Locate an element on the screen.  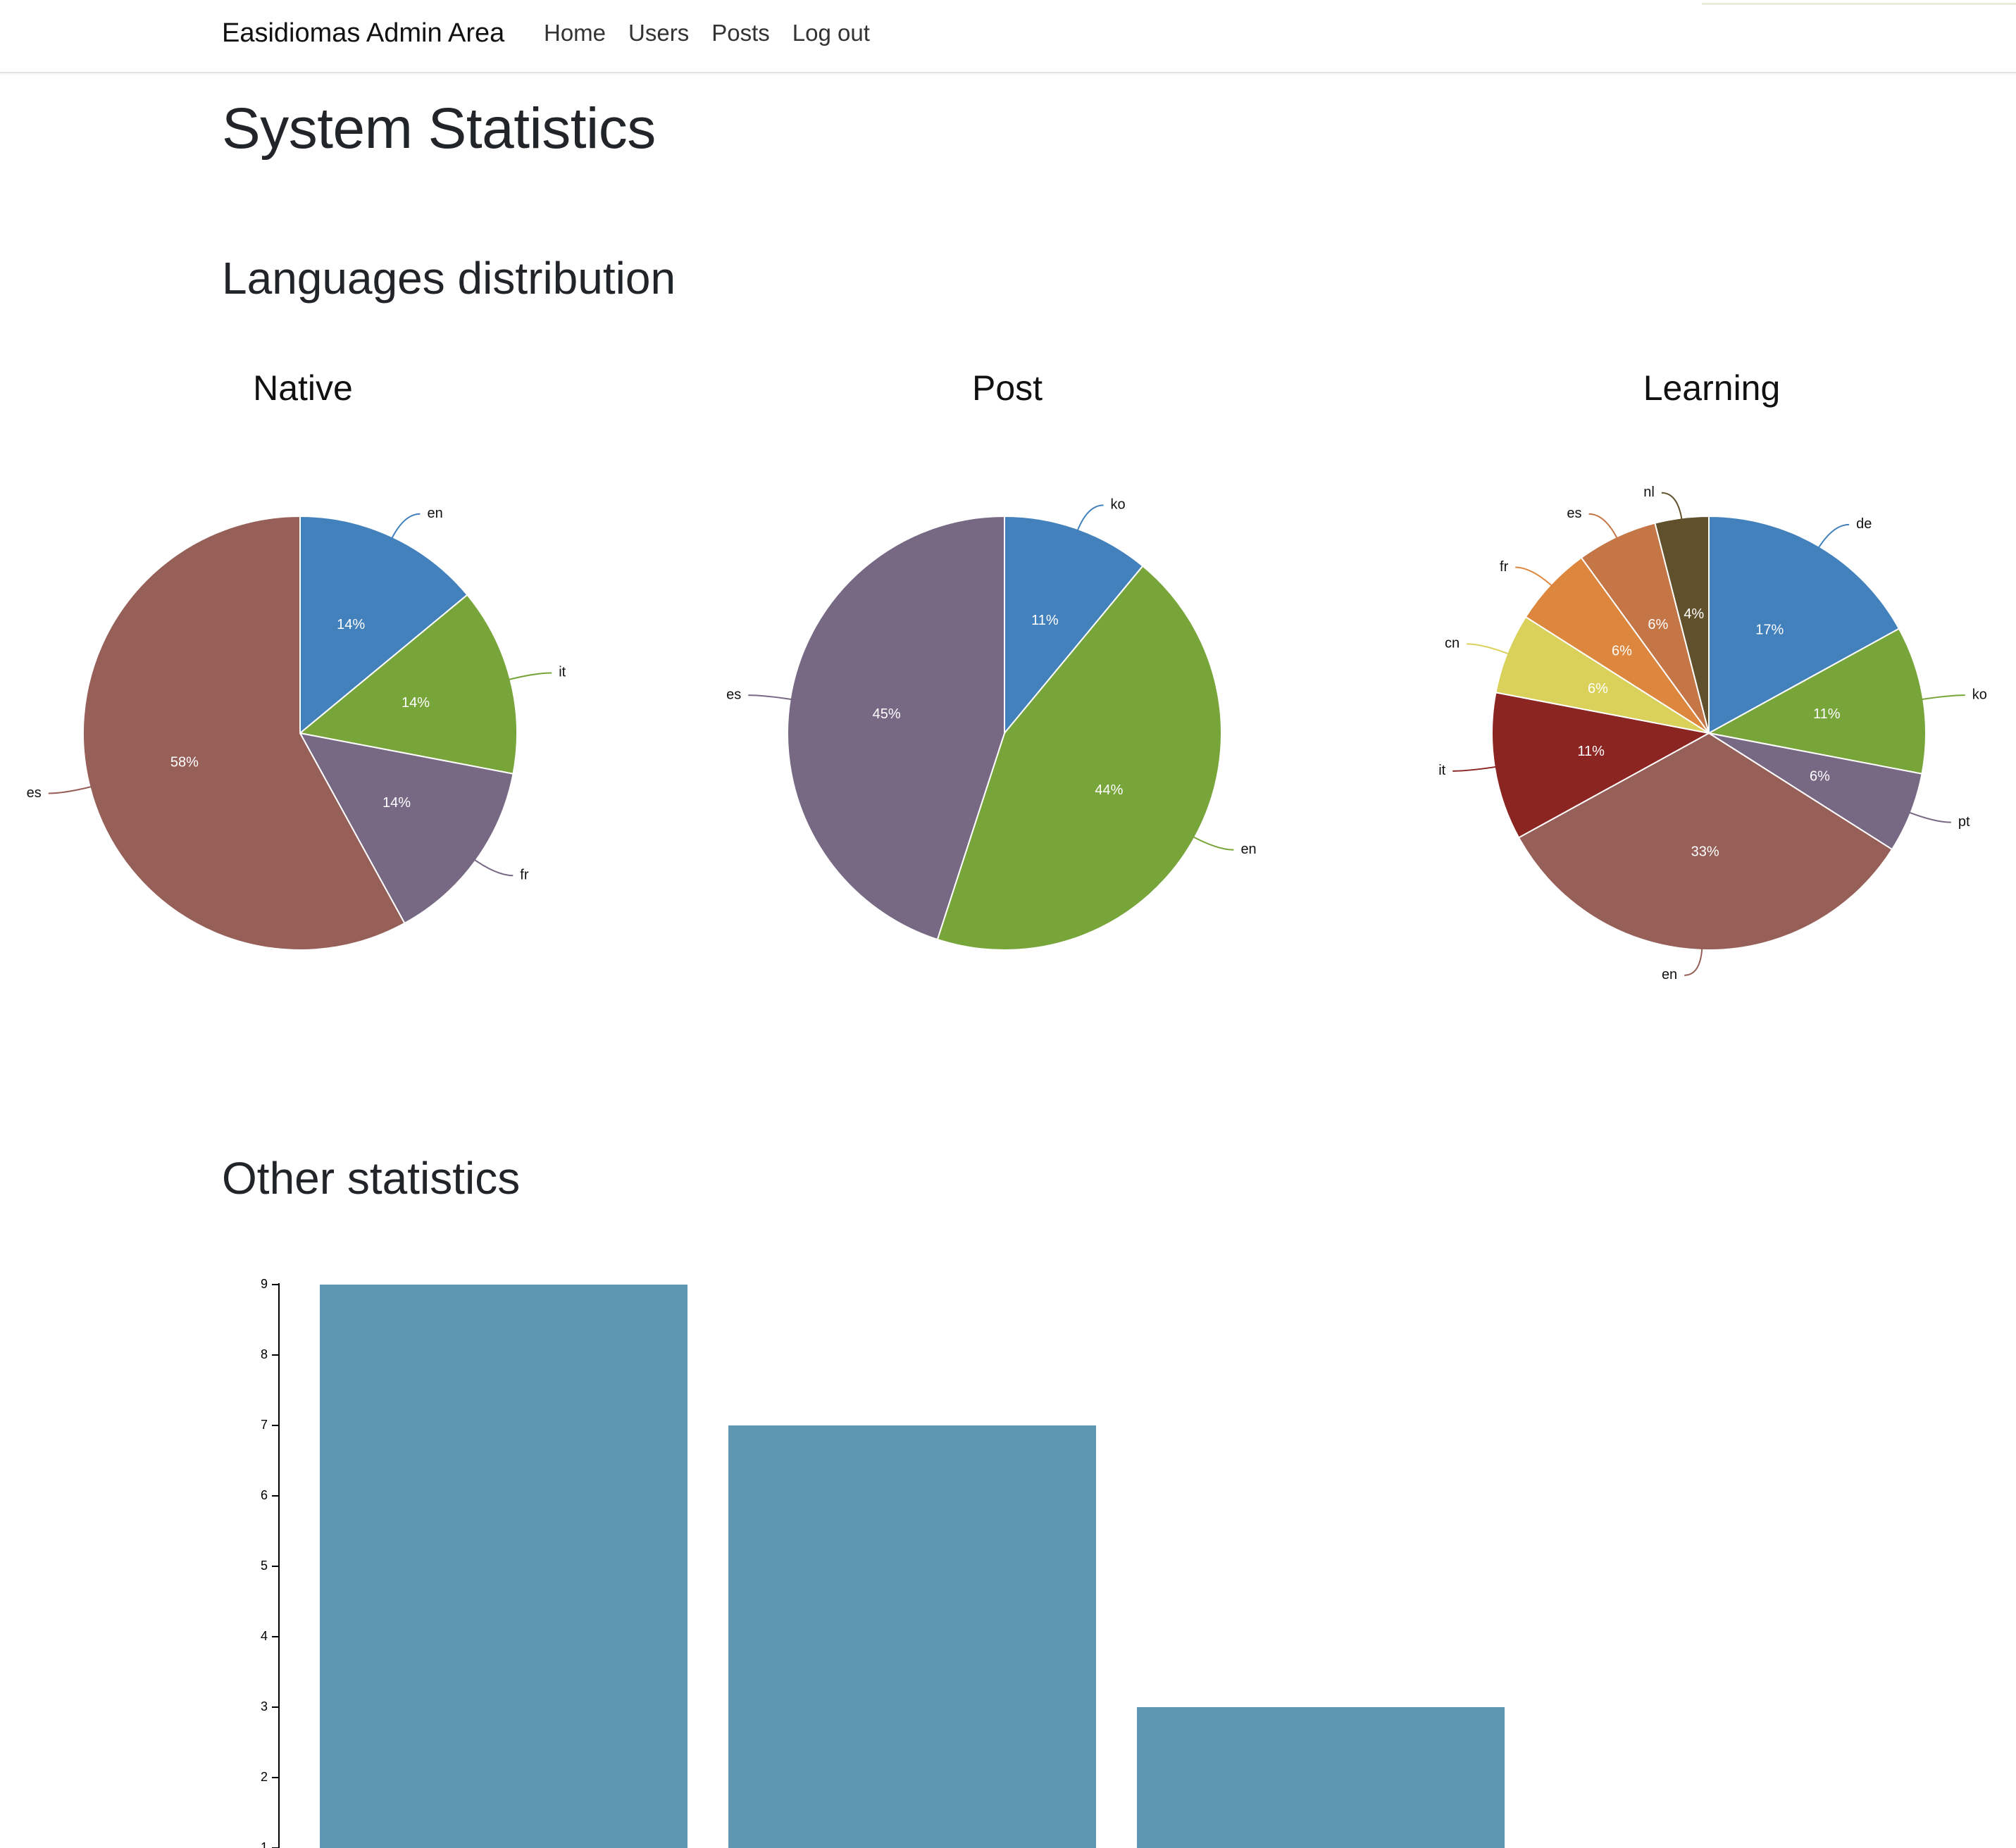
learning-leader-line-ko is located at coordinates (1941, 697).